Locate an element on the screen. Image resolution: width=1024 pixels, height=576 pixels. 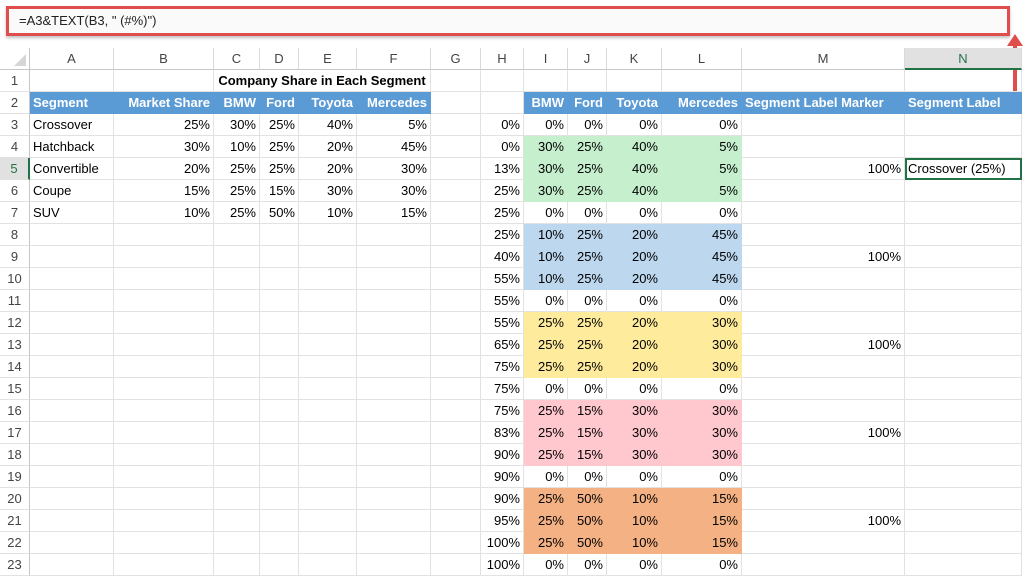
cumulative-cell: 0% is located at coordinates (502, 147).